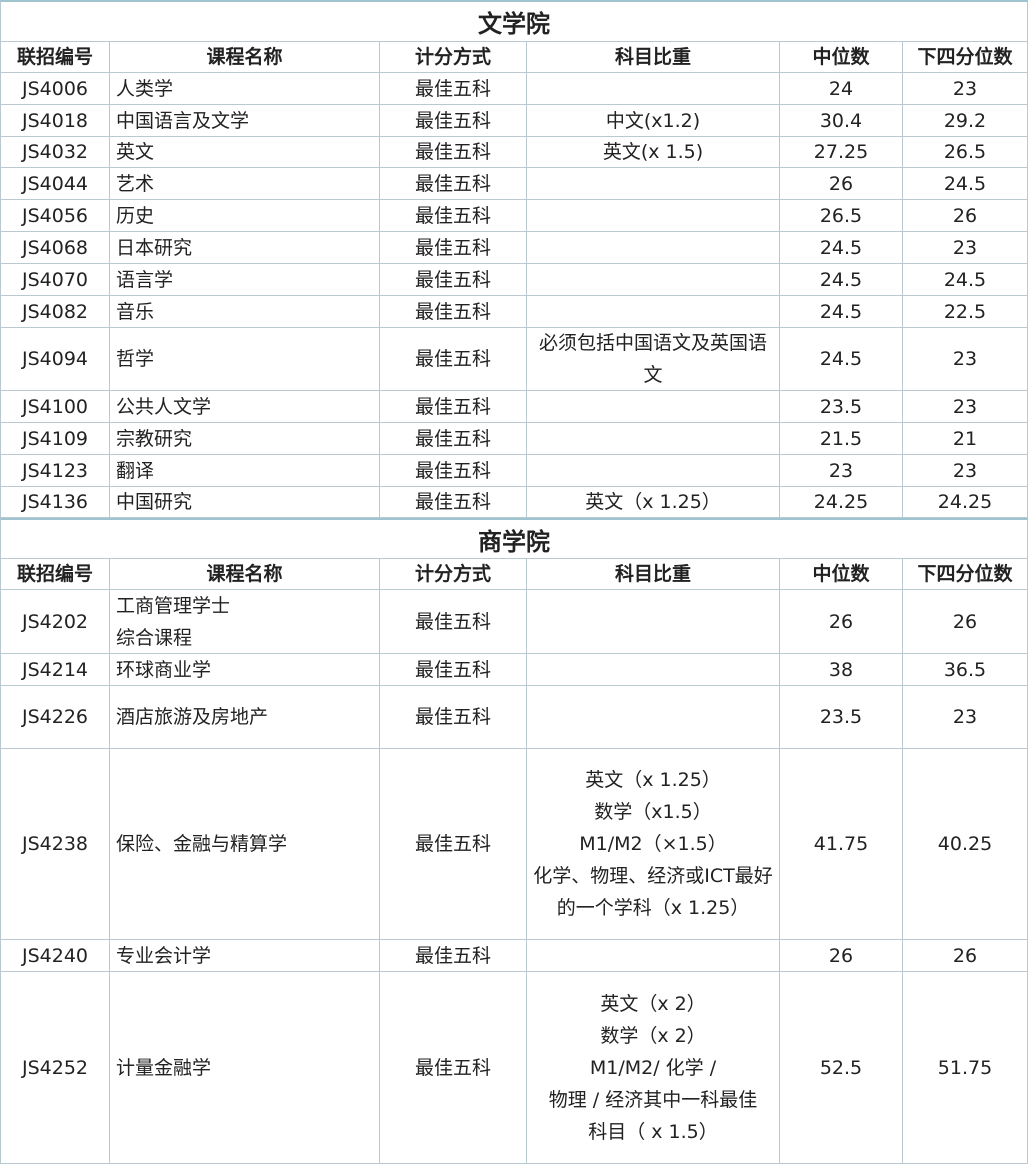 Image resolution: width=1028 pixels, height=1164 pixels. Describe the element at coordinates (245, 57) in the screenshot. I see `header-cell: 课程名称` at that location.